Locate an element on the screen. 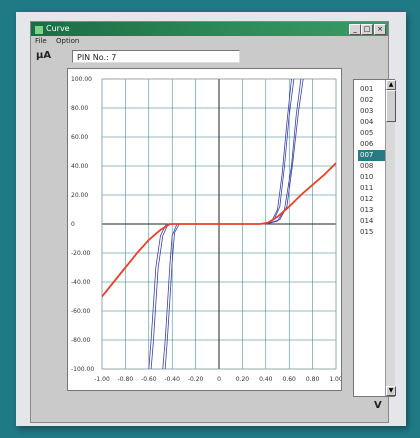 This screenshot has width=420, height=438. pin-list-item-007: 007 is located at coordinates (372, 155).